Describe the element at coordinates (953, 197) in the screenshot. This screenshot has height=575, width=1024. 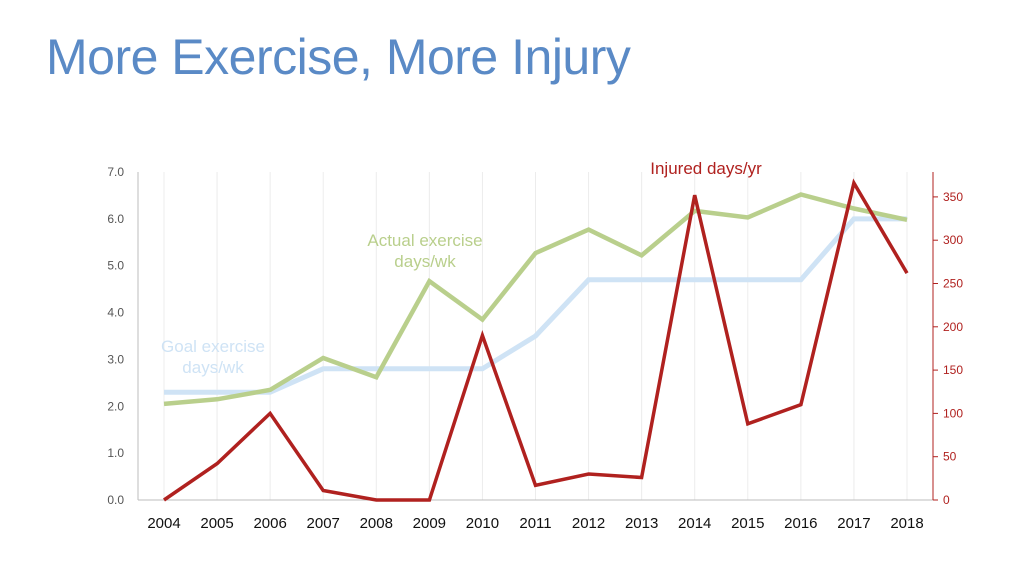
I see `right-tick-label: 350` at that location.